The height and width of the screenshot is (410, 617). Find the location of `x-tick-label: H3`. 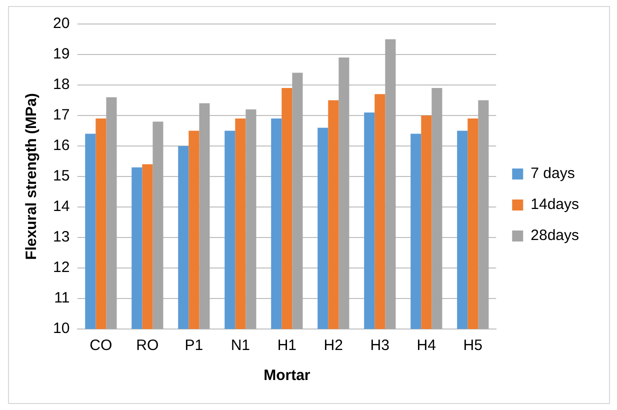

x-tick-label: H3 is located at coordinates (380, 345).